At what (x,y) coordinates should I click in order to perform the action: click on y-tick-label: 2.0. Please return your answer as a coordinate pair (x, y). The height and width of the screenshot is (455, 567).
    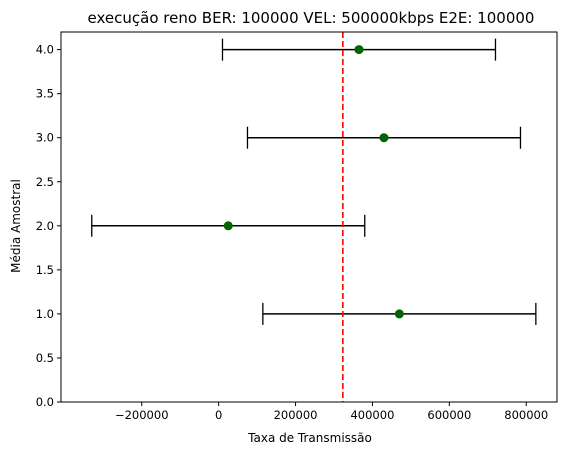
    Looking at the image, I should click on (45, 226).